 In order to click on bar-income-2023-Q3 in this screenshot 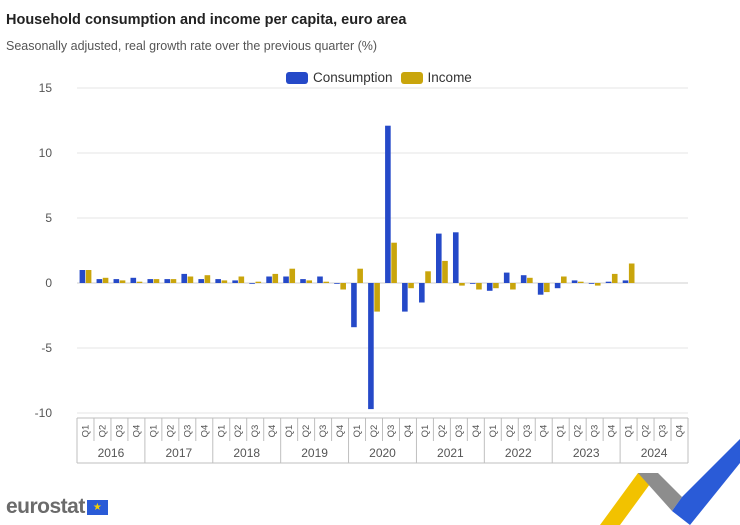, I will do `click(597, 284)`.